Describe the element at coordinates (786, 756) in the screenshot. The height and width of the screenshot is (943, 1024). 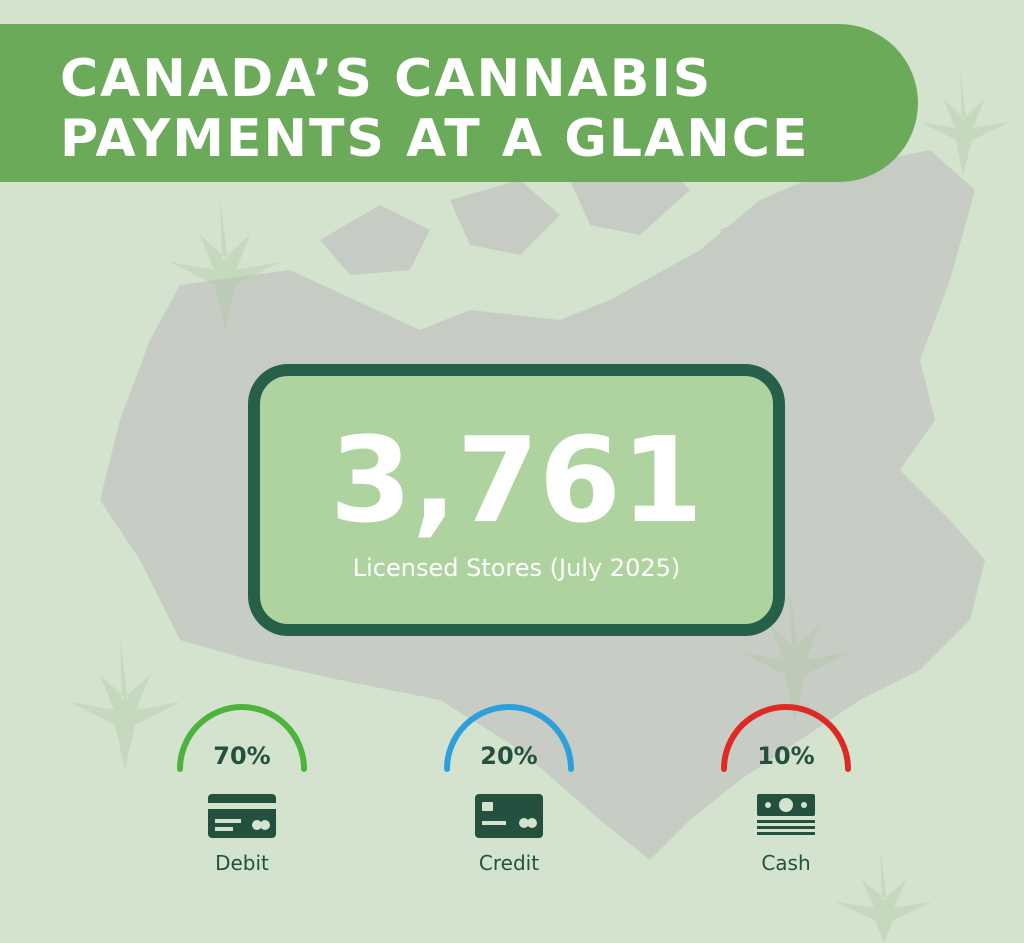
I see `cash-percent: 10%` at that location.